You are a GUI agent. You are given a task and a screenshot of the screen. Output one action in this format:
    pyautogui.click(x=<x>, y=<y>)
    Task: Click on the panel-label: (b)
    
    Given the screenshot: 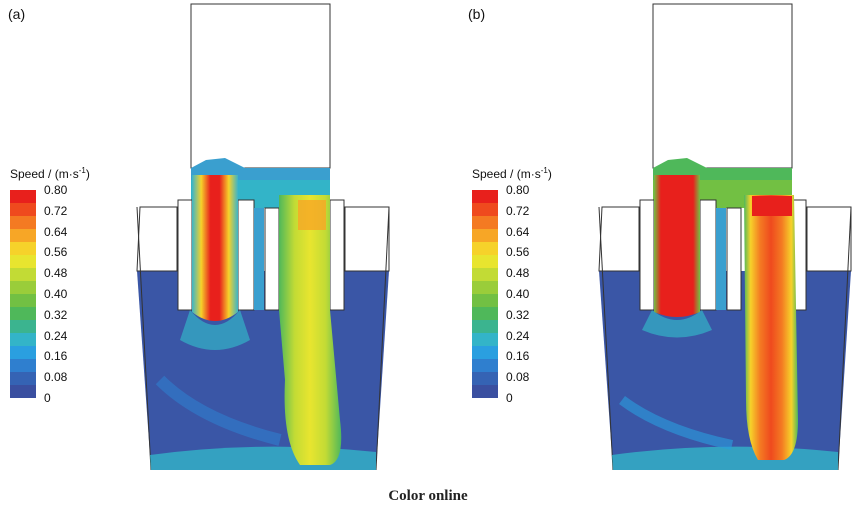 What is the action you would take?
    pyautogui.click(x=477, y=14)
    